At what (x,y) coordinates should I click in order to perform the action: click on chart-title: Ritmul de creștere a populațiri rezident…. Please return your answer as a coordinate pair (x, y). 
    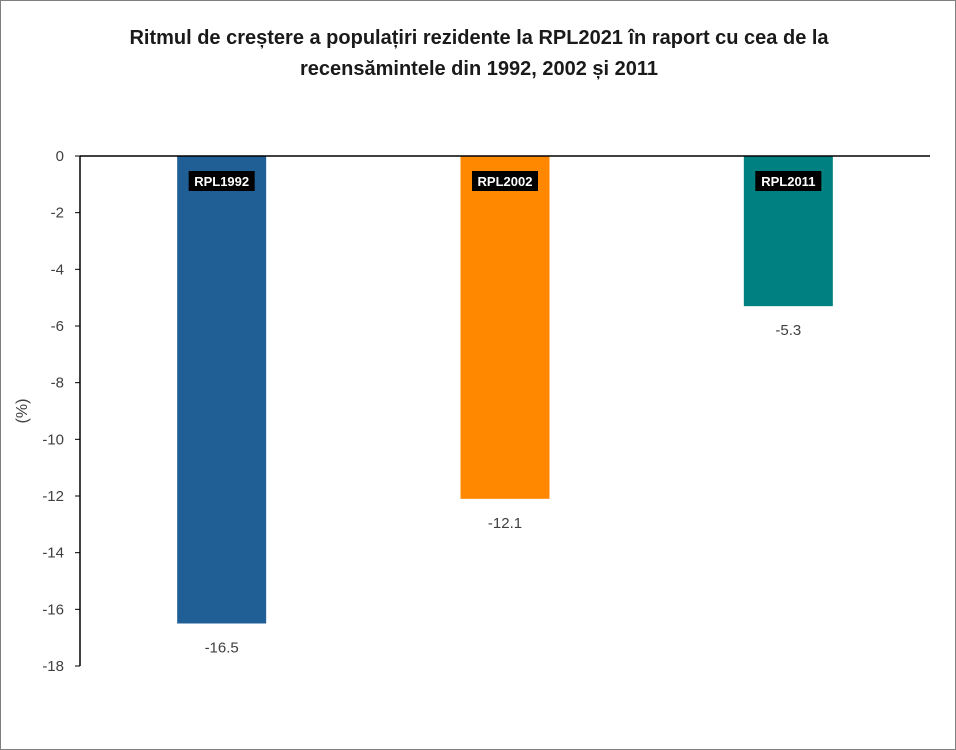
    Looking at the image, I should click on (479, 54).